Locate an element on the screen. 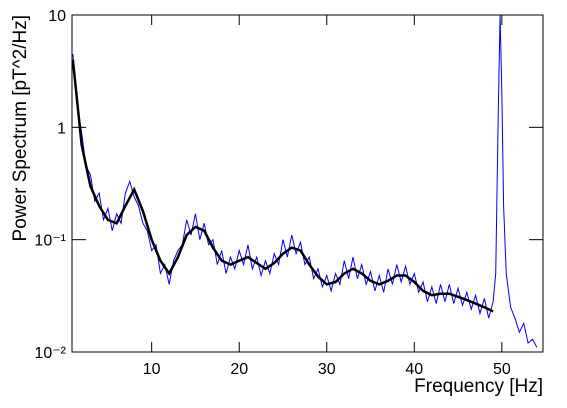 The width and height of the screenshot is (567, 408). y-tick-label: 1 is located at coordinates (61, 128).